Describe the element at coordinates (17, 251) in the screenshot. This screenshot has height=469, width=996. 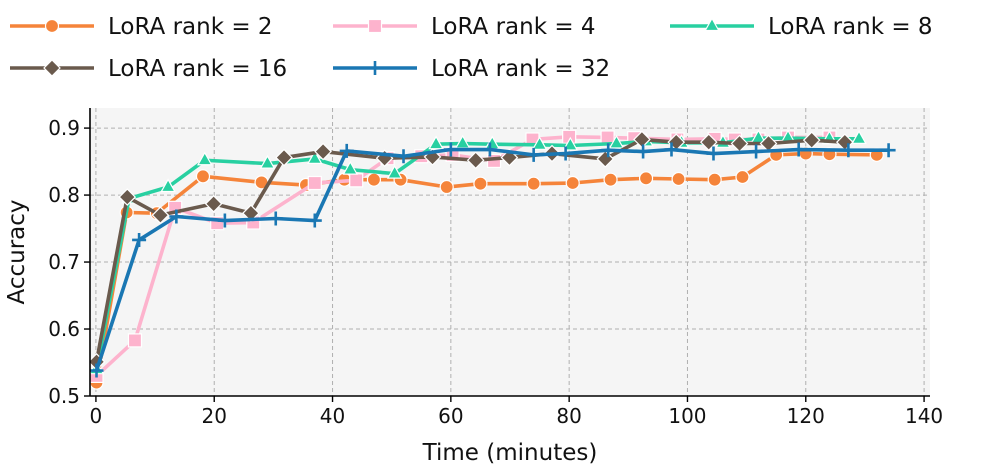
I see `y-axis-title: Accuracy` at that location.